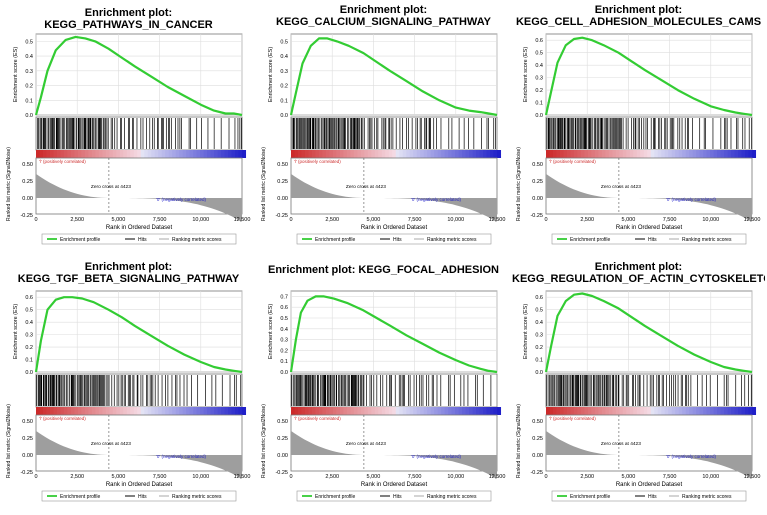 This screenshot has width=767, height=515. What do you see at coordinates (80, 497) in the screenshot?
I see `legend-profile-label: Enrichment profile` at bounding box center [80, 497].